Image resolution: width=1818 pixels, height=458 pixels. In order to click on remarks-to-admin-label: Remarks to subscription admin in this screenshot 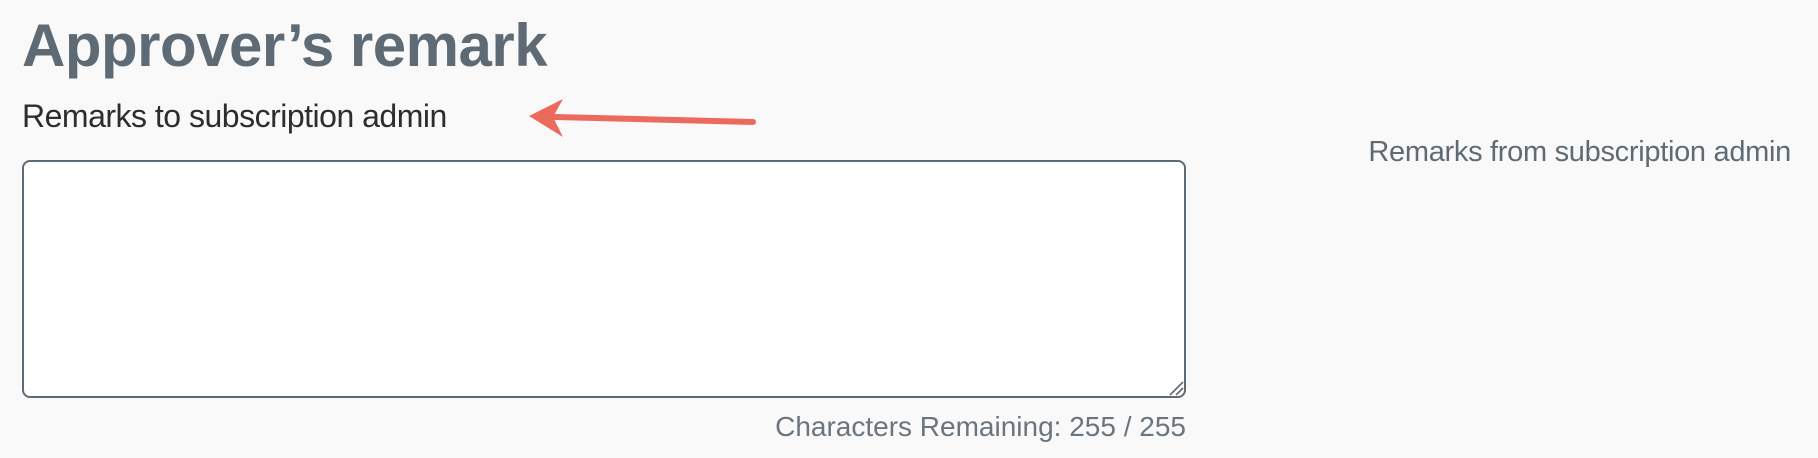, I will do `click(234, 116)`.